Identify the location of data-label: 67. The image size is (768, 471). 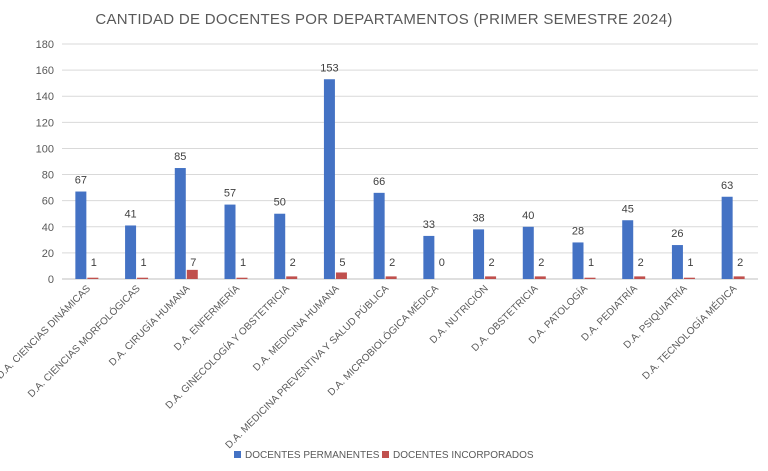
(81, 181).